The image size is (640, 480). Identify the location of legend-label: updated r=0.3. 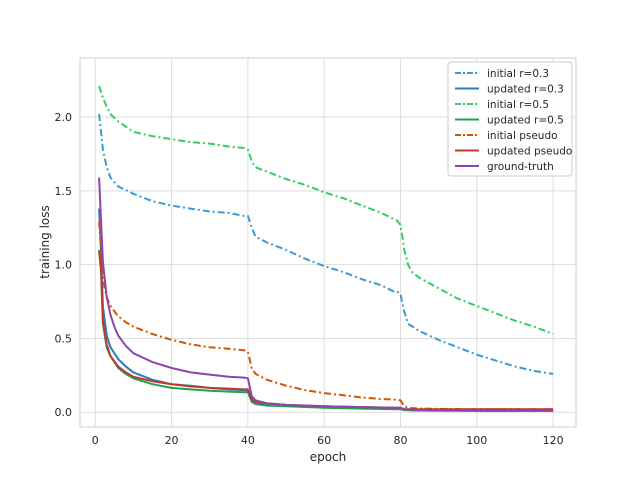
(525, 90).